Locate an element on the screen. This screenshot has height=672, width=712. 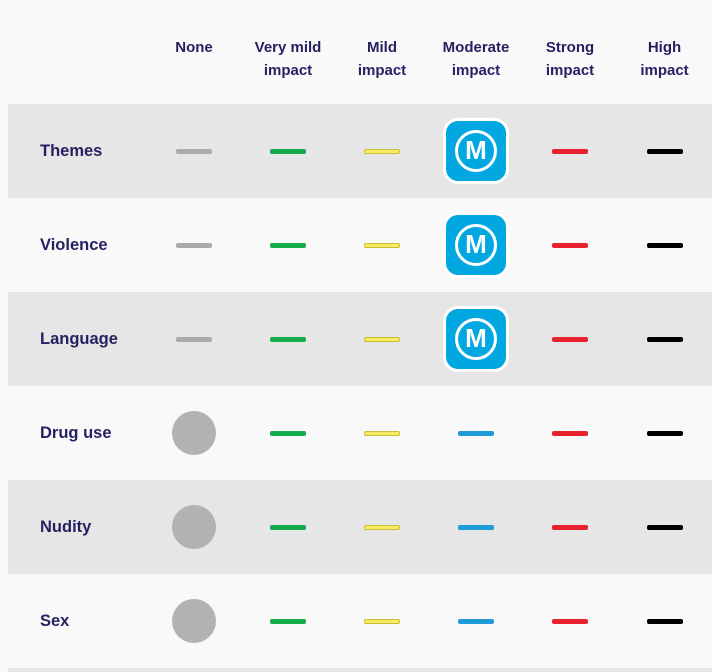
column-header-very-mild: Very mild impact is located at coordinates (288, 59).